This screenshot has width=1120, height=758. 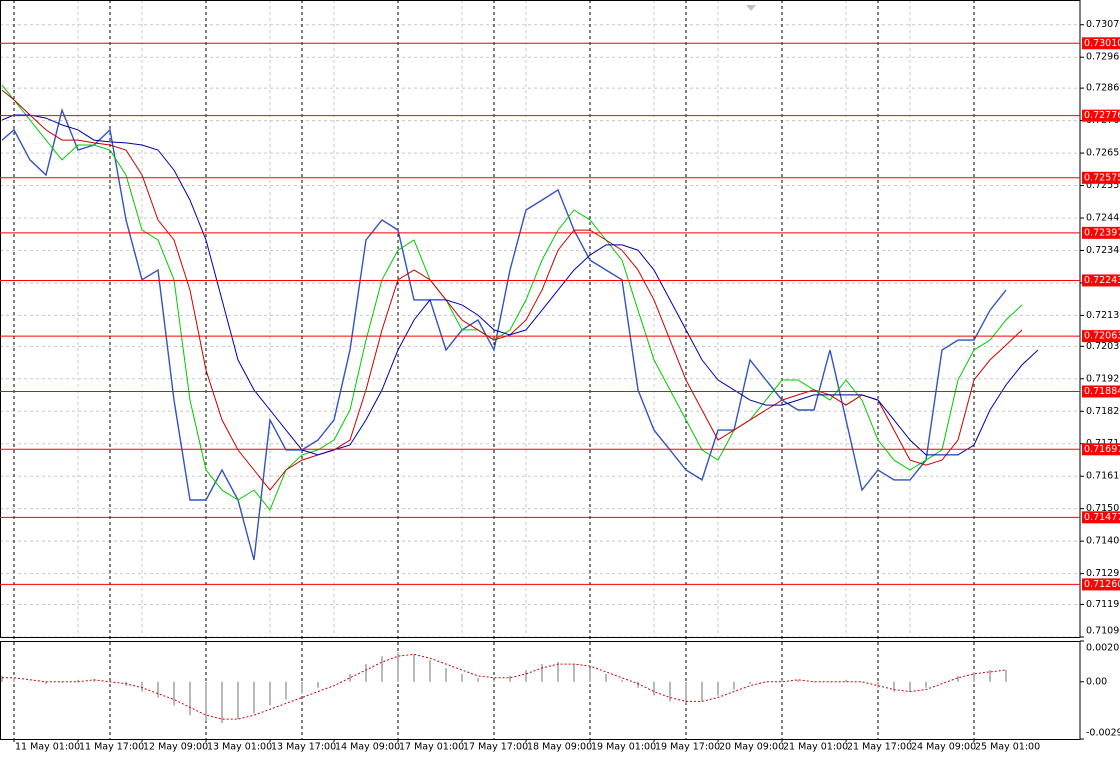 I want to click on x-tick-label: 20 May 09:00, so click(x=751, y=747).